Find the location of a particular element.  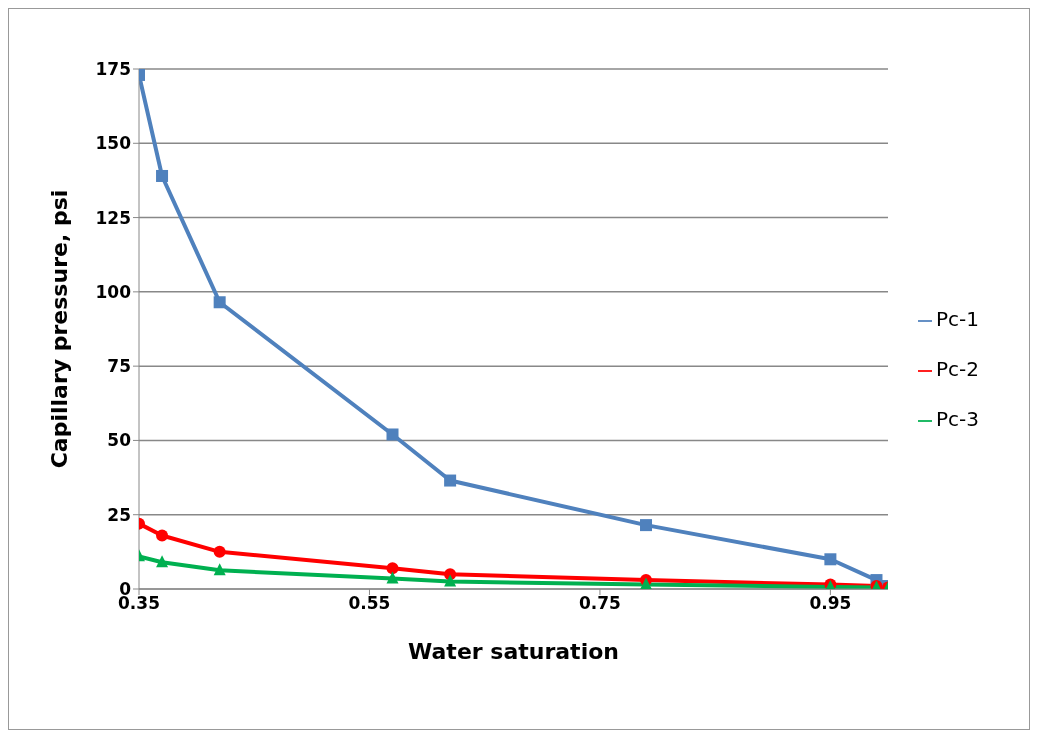

y-tick-label: 50 is located at coordinates (119, 440).